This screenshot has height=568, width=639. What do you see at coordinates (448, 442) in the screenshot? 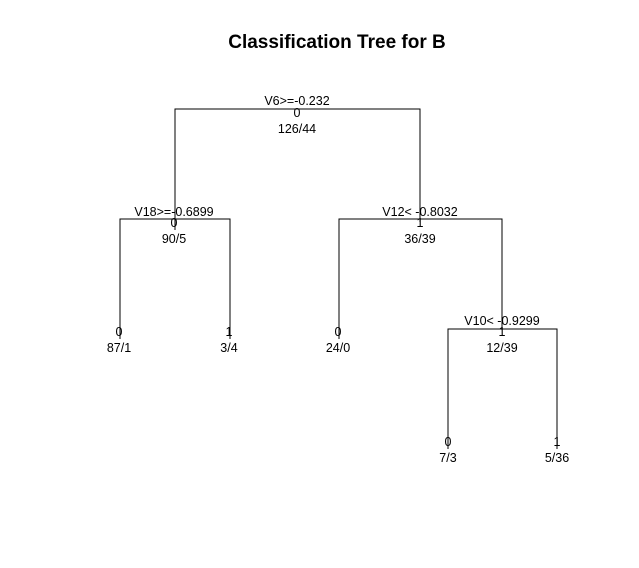
I see `class-label-n14: 0` at bounding box center [448, 442].